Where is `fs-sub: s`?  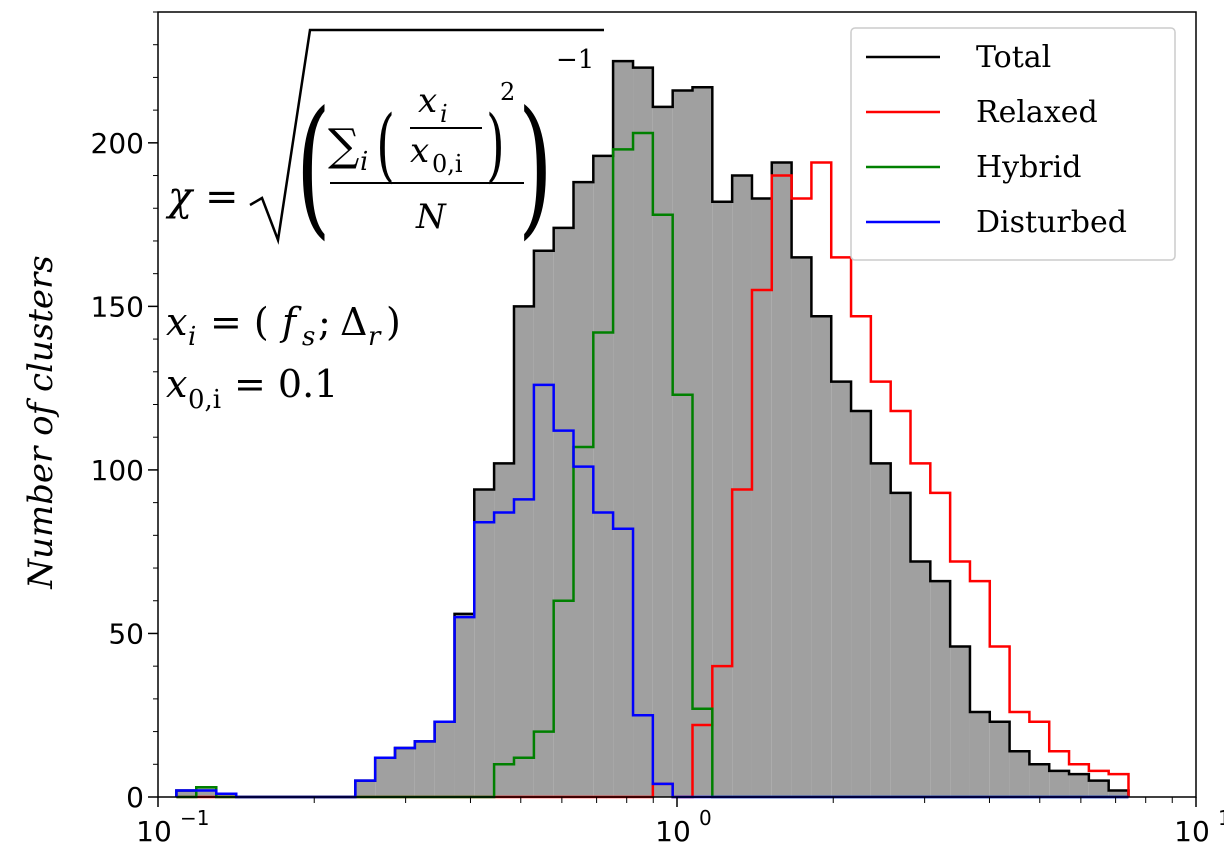 fs-sub: s is located at coordinates (308, 337).